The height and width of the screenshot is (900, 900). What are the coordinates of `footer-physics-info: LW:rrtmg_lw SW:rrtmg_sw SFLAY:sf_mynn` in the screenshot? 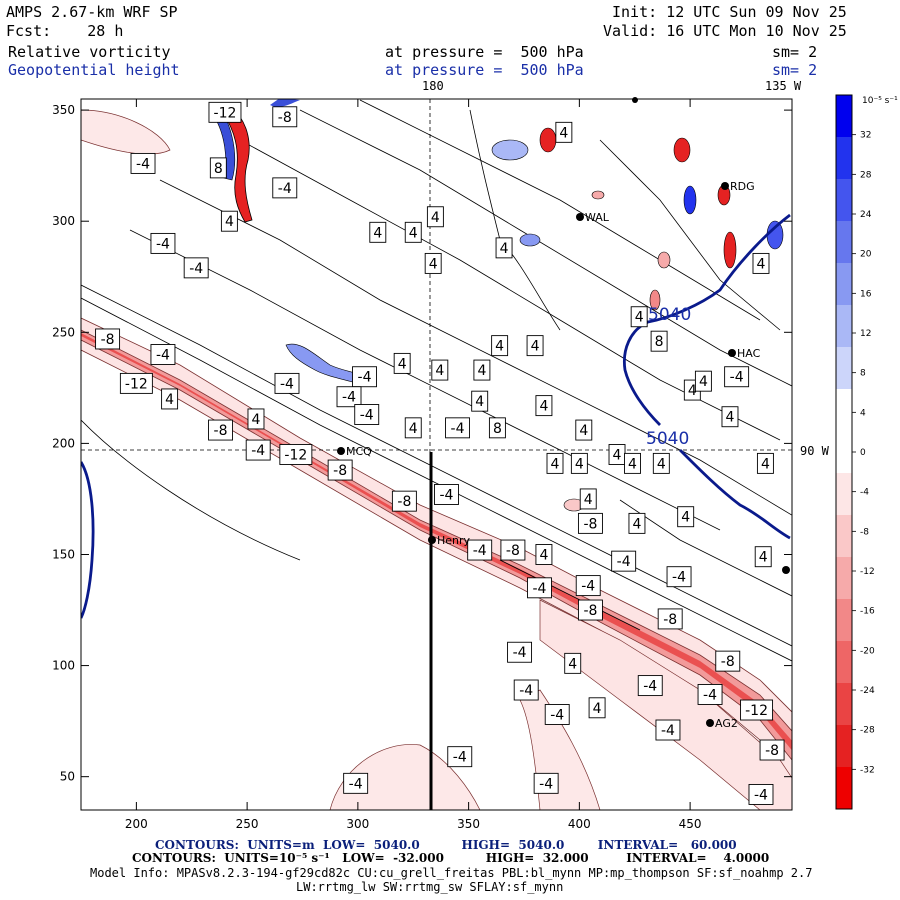 It's located at (430, 887).